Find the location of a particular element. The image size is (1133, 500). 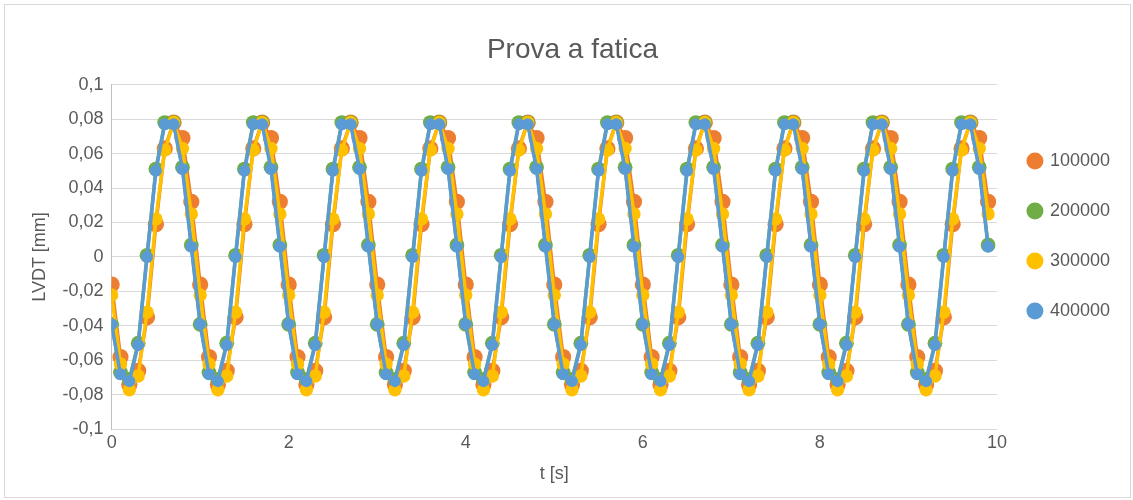

legend-label: 100000 is located at coordinates (1080, 159).